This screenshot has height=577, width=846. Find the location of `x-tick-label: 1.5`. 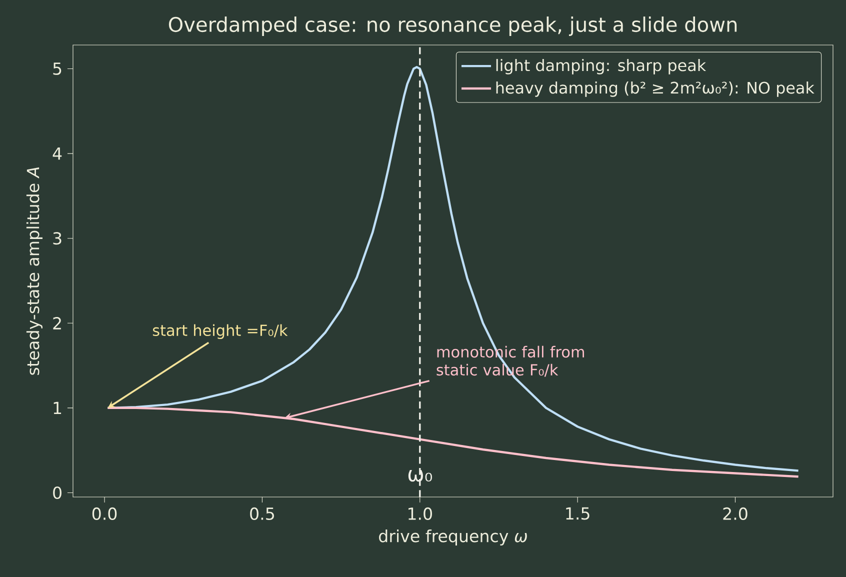

x-tick-label: 1.5 is located at coordinates (578, 513).